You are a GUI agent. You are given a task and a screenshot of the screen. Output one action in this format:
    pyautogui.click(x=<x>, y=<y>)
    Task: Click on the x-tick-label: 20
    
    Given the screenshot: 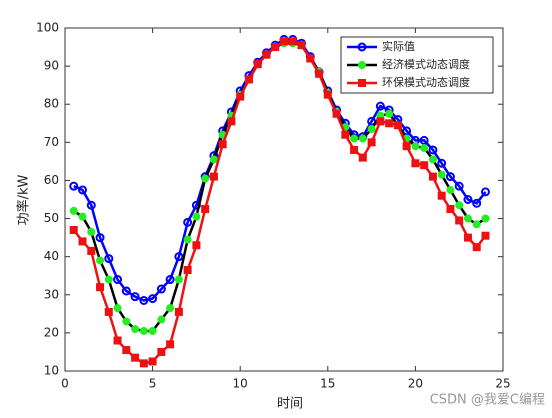 What is the action you would take?
    pyautogui.click(x=415, y=384)
    